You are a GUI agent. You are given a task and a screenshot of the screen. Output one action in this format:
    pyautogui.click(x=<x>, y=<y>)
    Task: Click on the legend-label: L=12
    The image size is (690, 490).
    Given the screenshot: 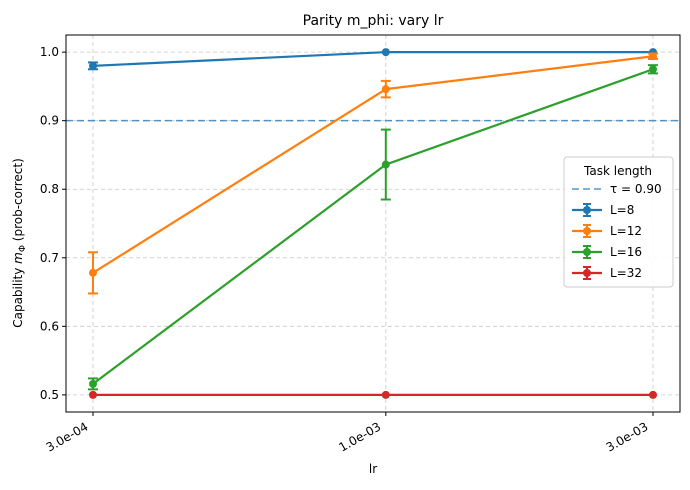 What is the action you would take?
    pyautogui.click(x=626, y=231)
    